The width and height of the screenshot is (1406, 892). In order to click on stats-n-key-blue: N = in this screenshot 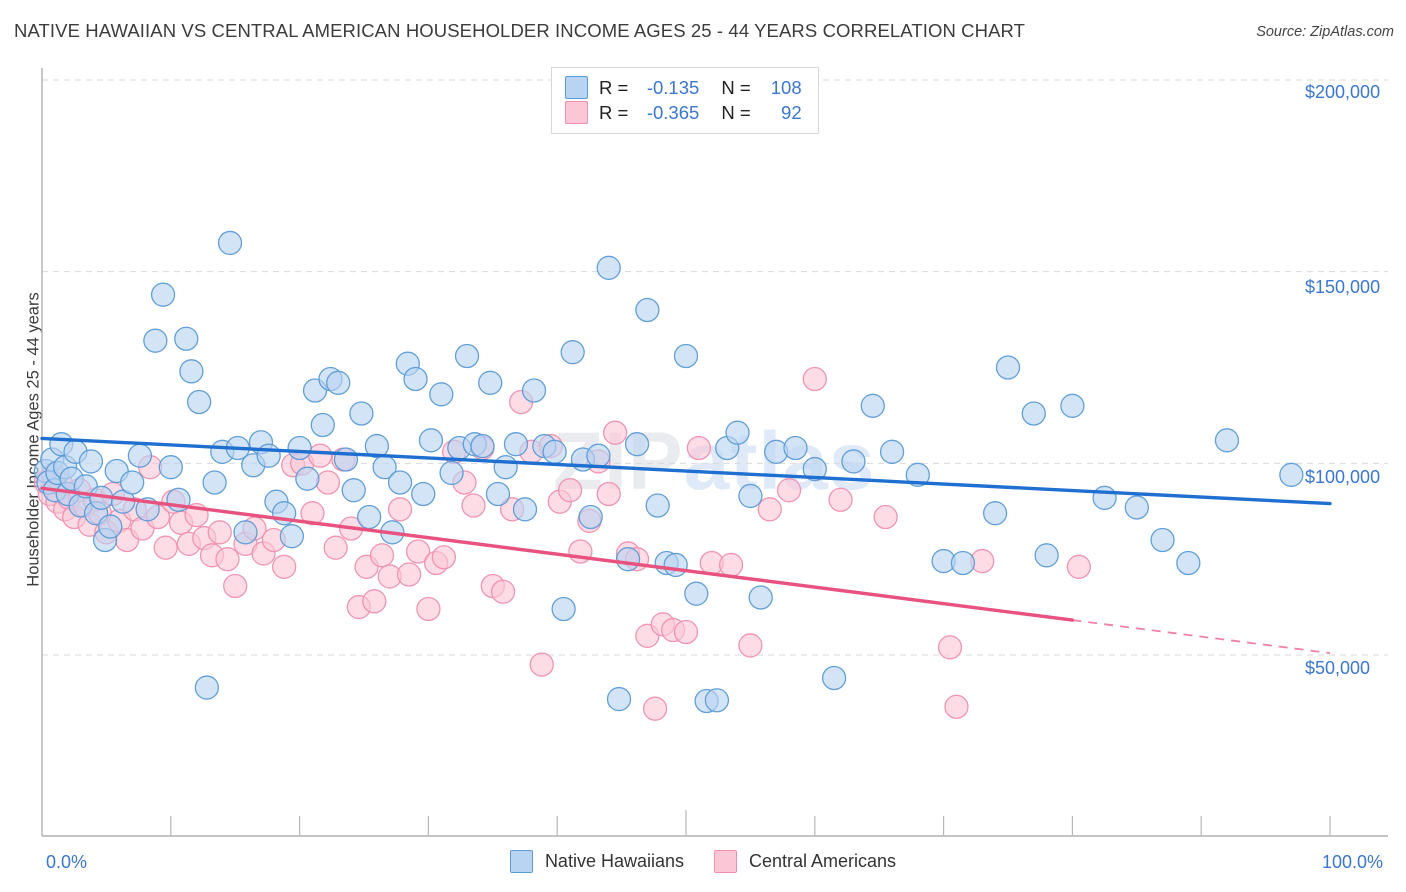, I will do `click(736, 87)`.